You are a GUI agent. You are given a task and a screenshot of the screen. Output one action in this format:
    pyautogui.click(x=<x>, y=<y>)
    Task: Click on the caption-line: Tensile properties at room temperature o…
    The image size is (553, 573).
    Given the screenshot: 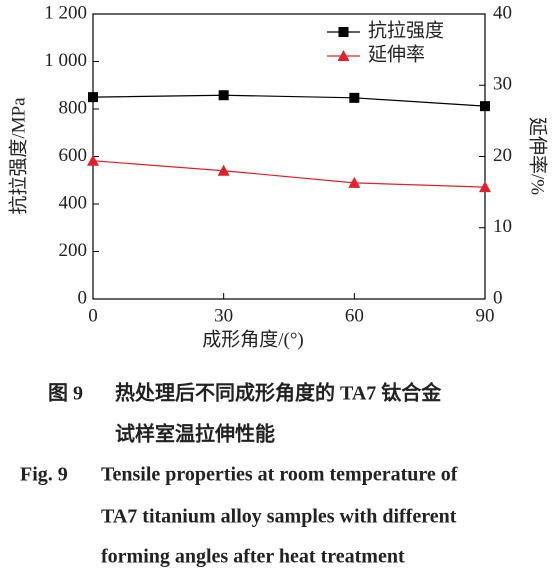 What is the action you would take?
    pyautogui.click(x=279, y=475)
    